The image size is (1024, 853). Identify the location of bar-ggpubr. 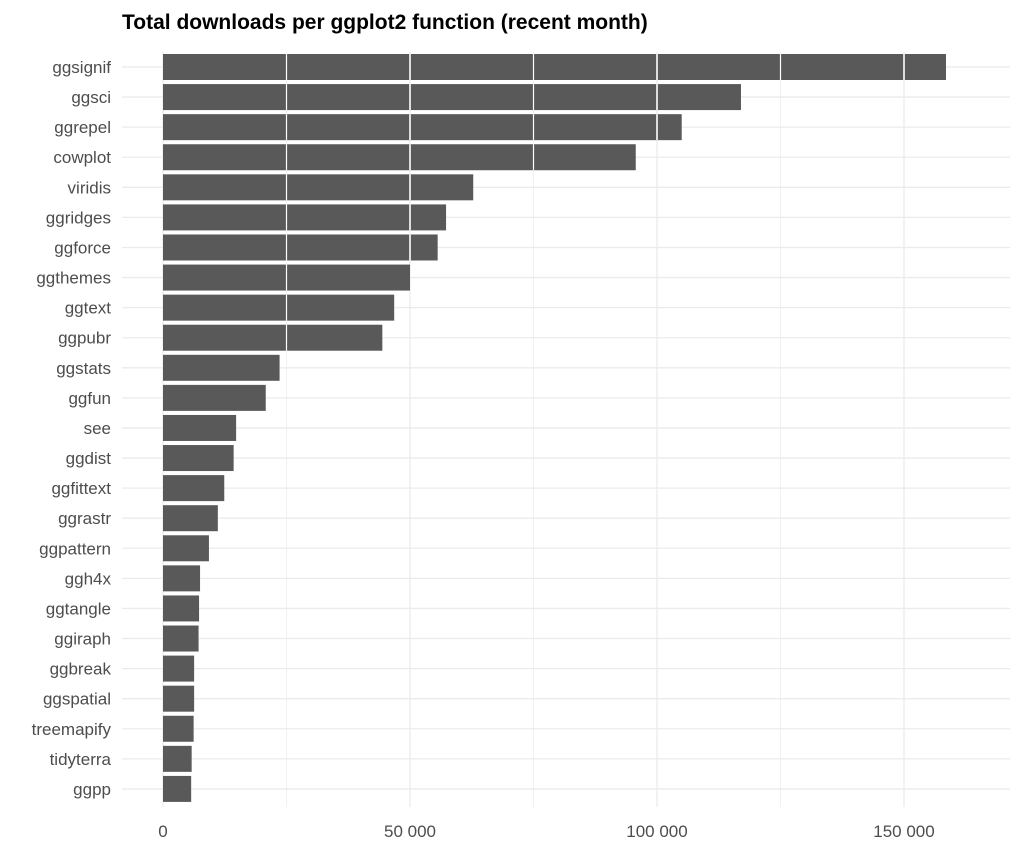
(273, 337).